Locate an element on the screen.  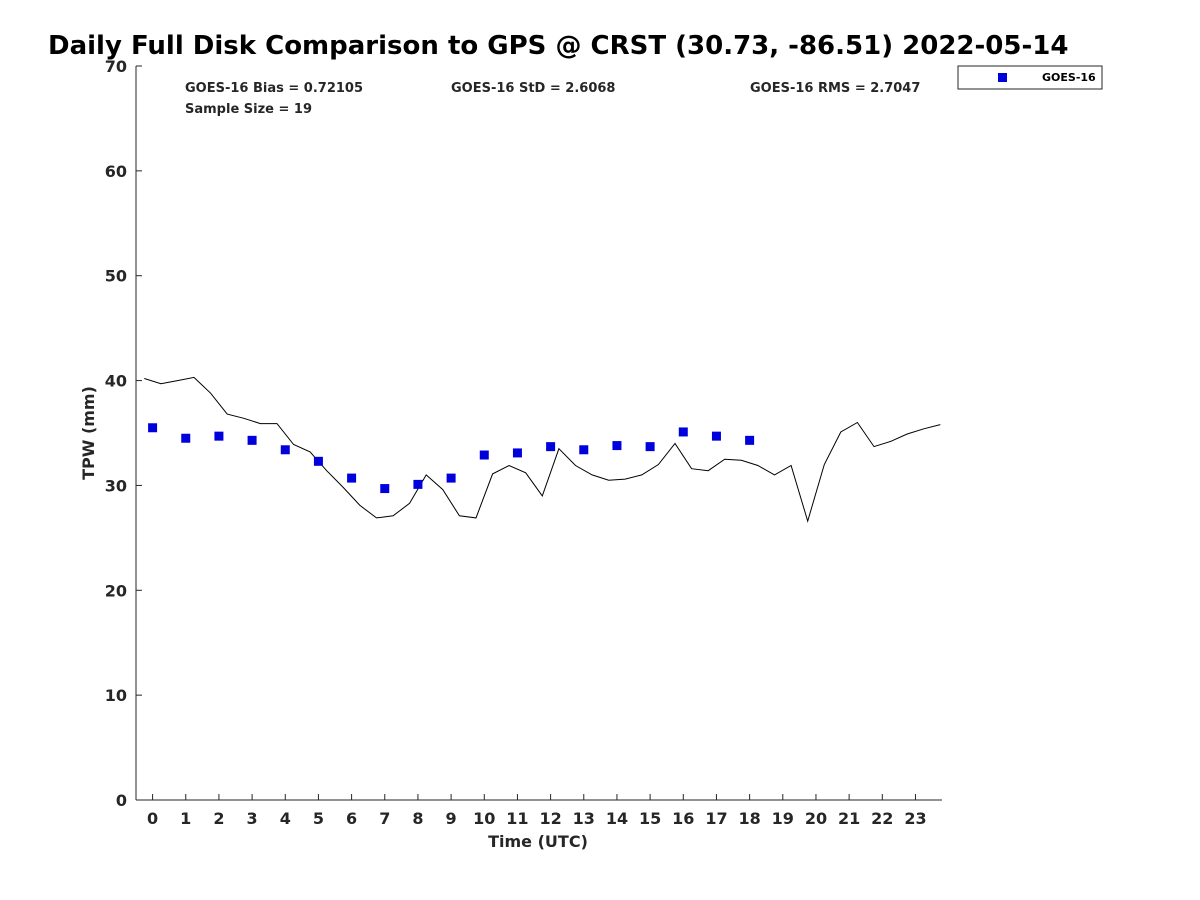
x-tick-label: 9 is located at coordinates (451, 818).